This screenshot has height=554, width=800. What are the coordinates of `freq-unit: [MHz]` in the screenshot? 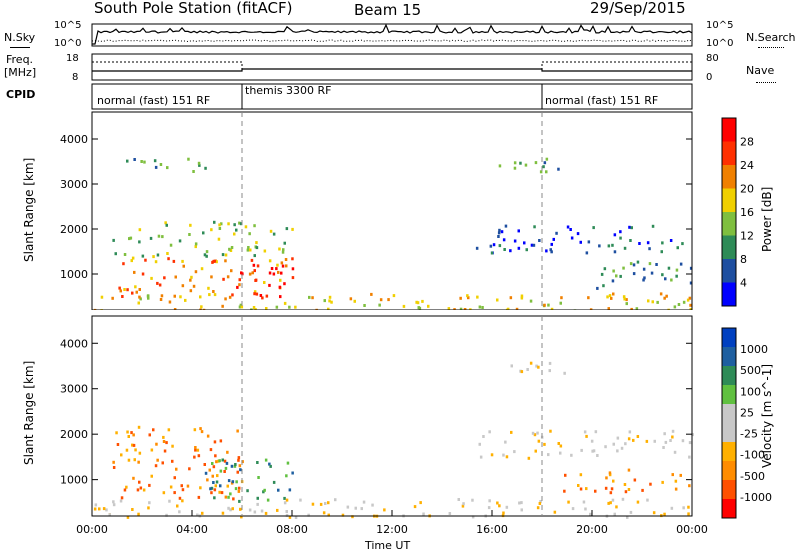 It's located at (20, 72).